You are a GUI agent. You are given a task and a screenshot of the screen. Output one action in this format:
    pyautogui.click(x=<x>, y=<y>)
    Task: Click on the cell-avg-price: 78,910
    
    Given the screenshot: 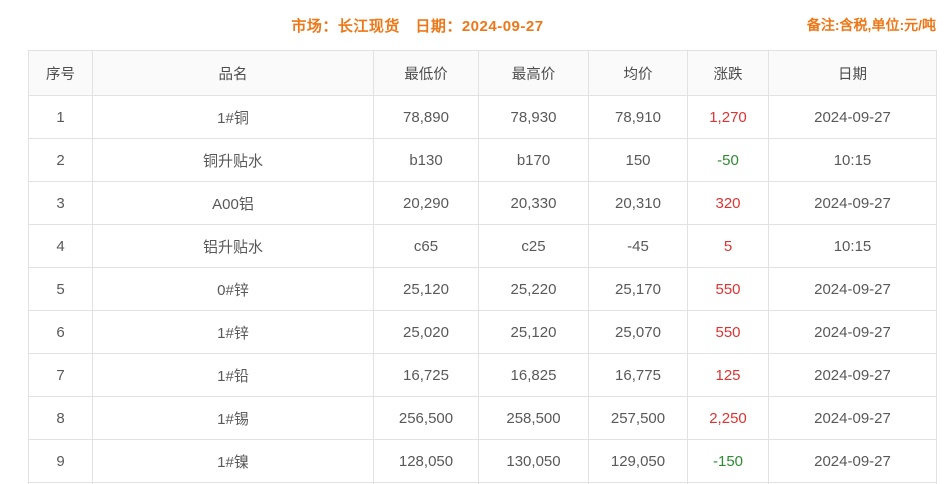 What is the action you would take?
    pyautogui.click(x=638, y=117)
    